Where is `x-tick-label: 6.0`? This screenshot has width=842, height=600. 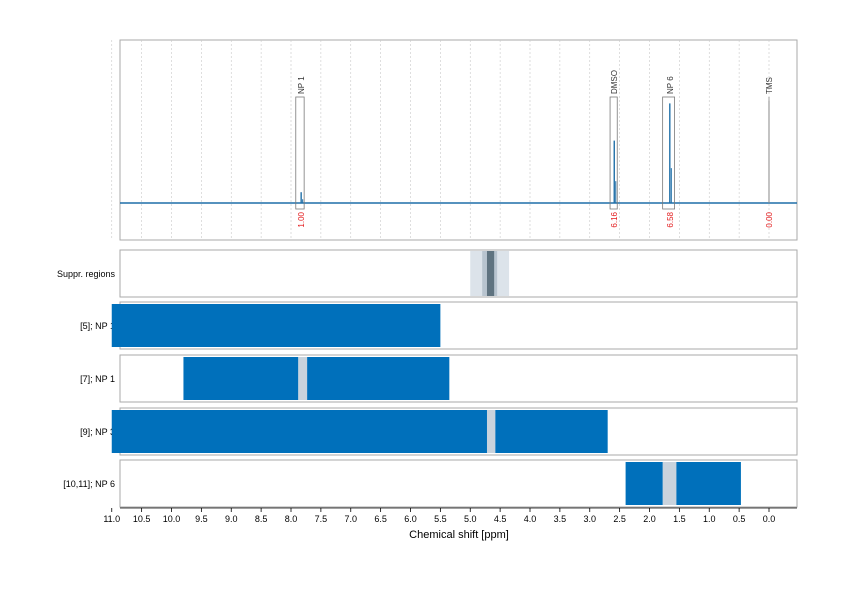 x-tick-label: 6.0 is located at coordinates (410, 519).